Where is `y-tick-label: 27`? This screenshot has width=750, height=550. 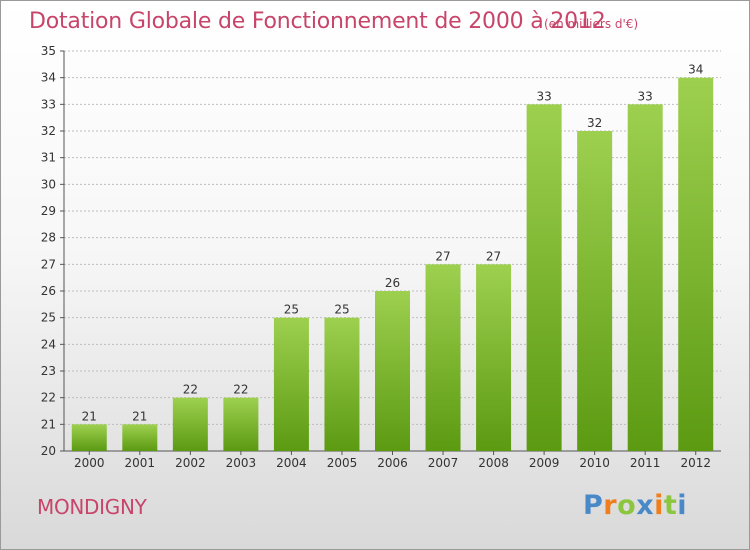
y-tick-label: 27 is located at coordinates (48, 264).